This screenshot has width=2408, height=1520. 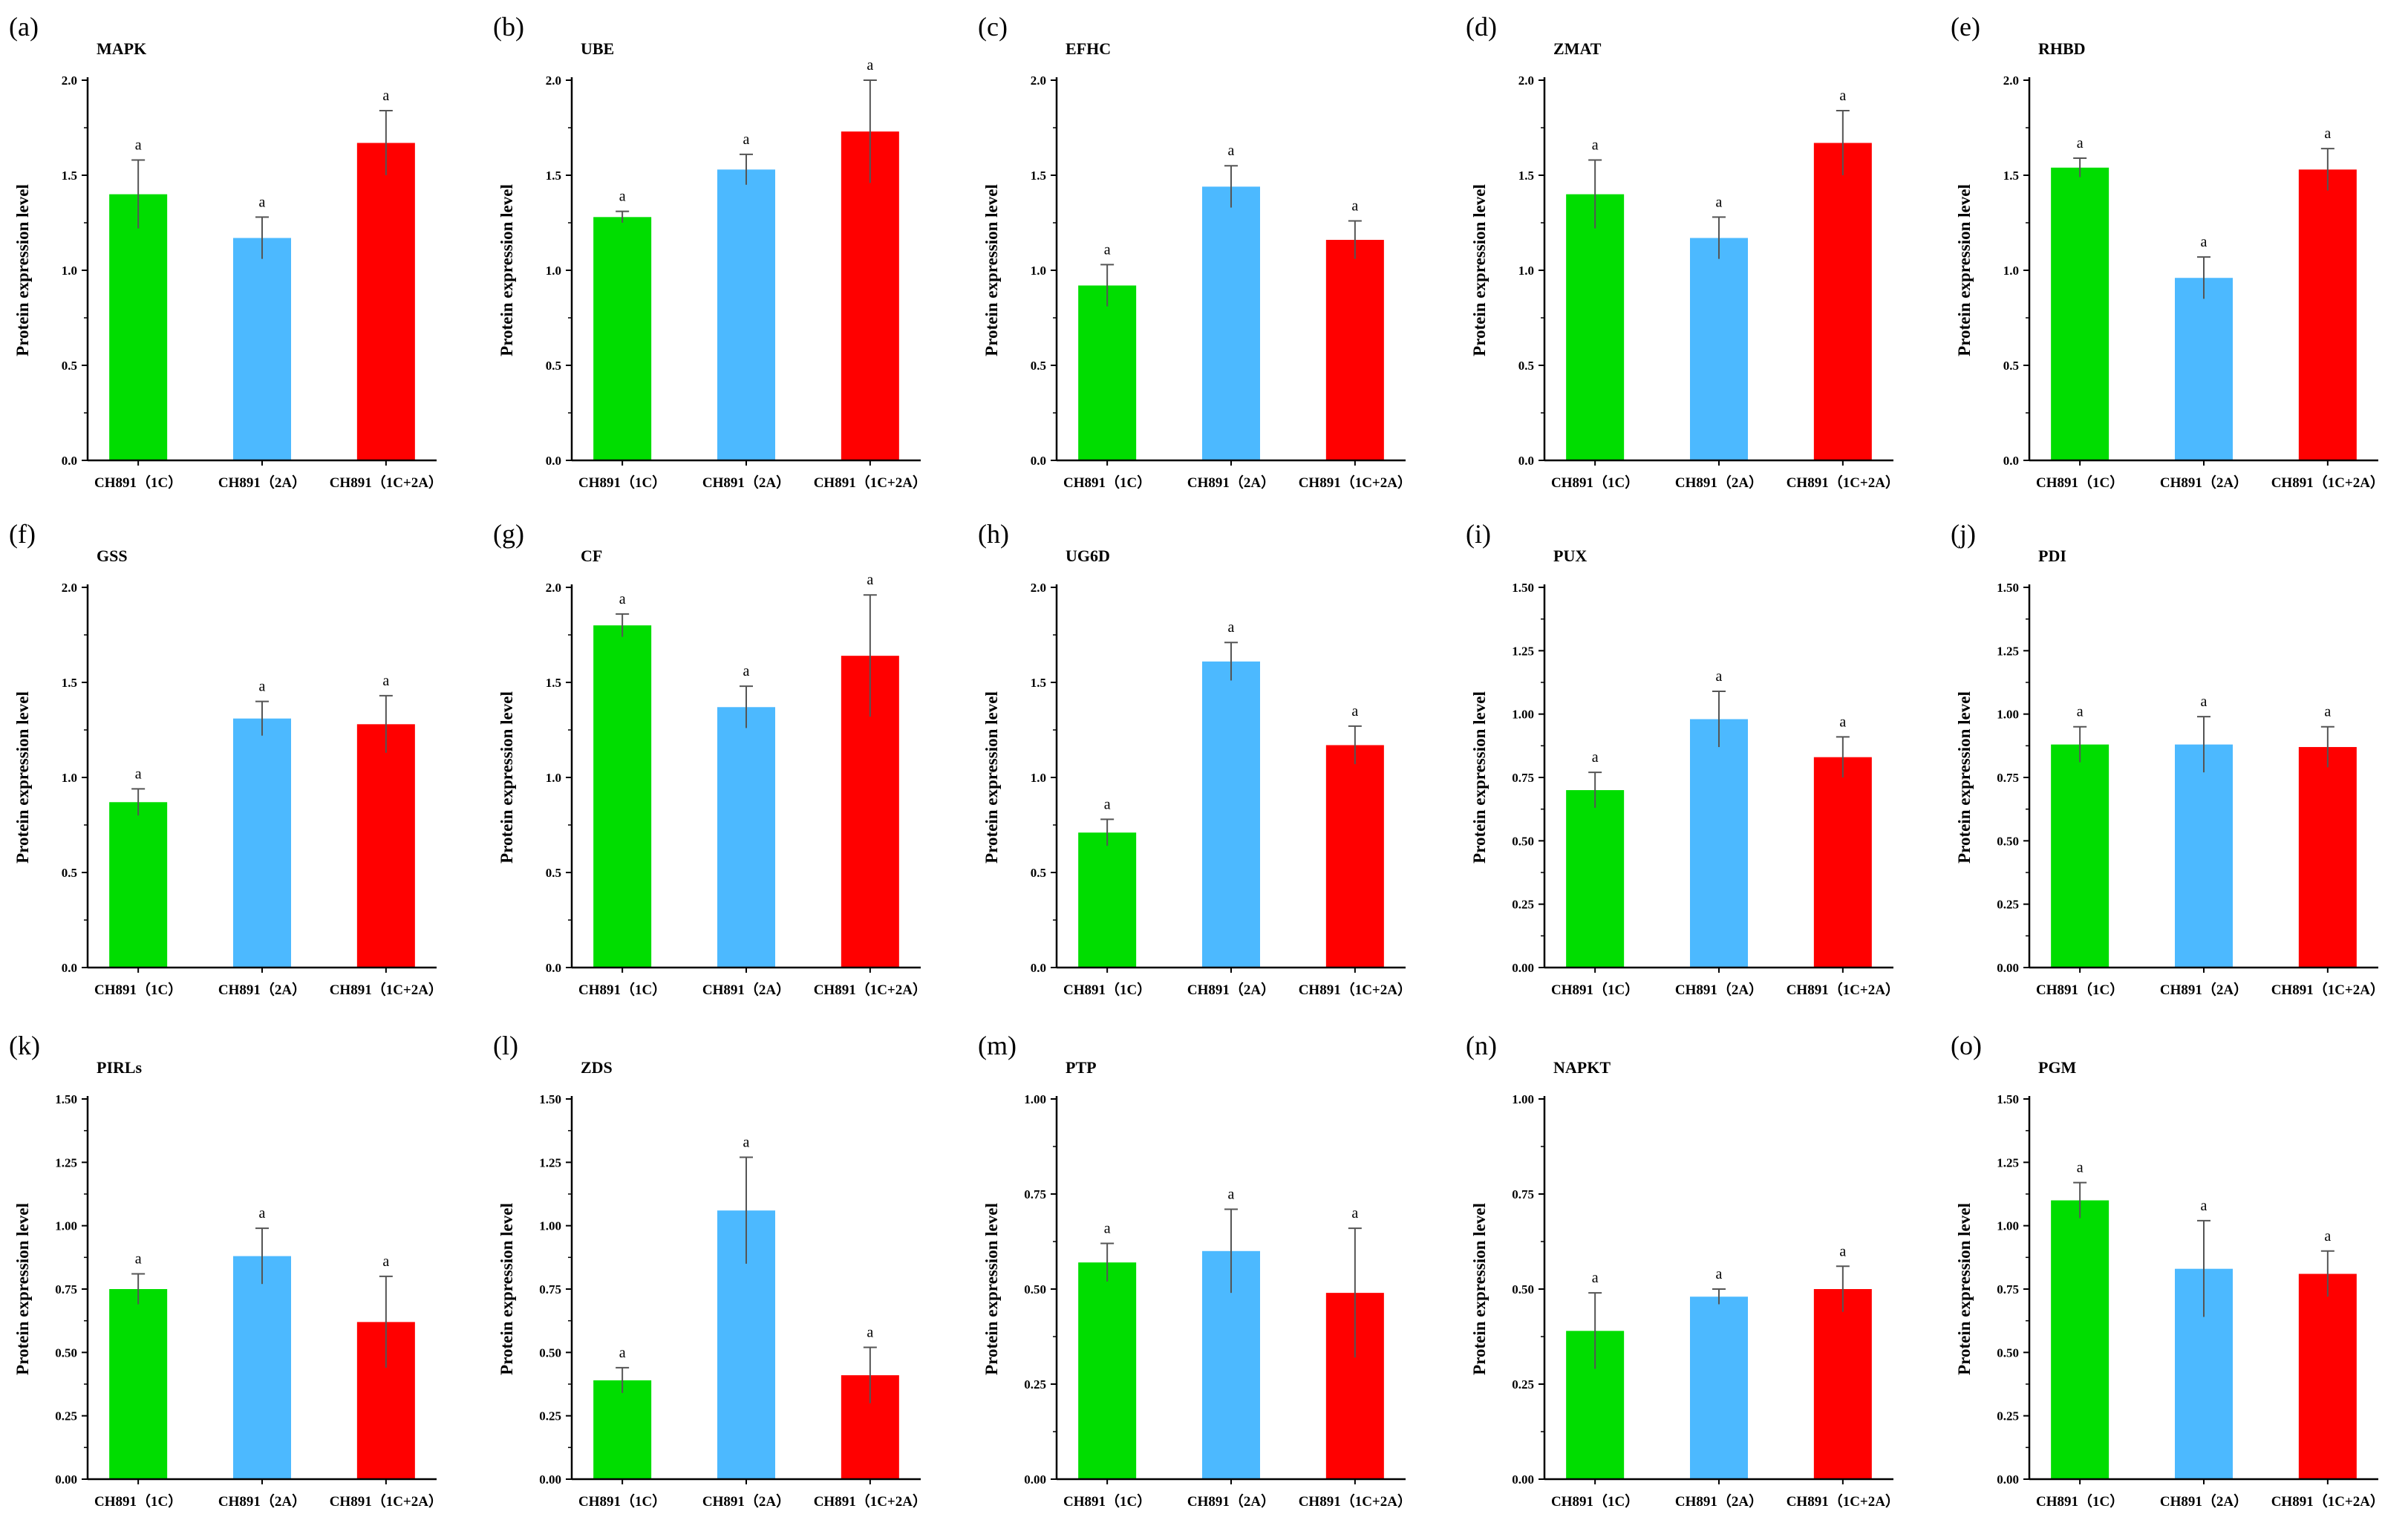 What do you see at coordinates (998, 1045) in the screenshot?
I see `panel-label: (m)` at bounding box center [998, 1045].